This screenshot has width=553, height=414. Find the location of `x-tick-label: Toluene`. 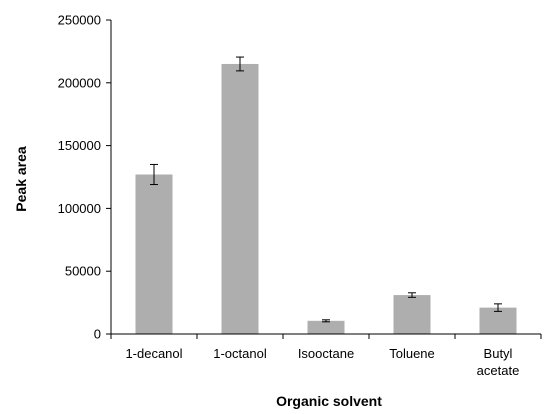

x-tick-label: Toluene is located at coordinates (412, 353).